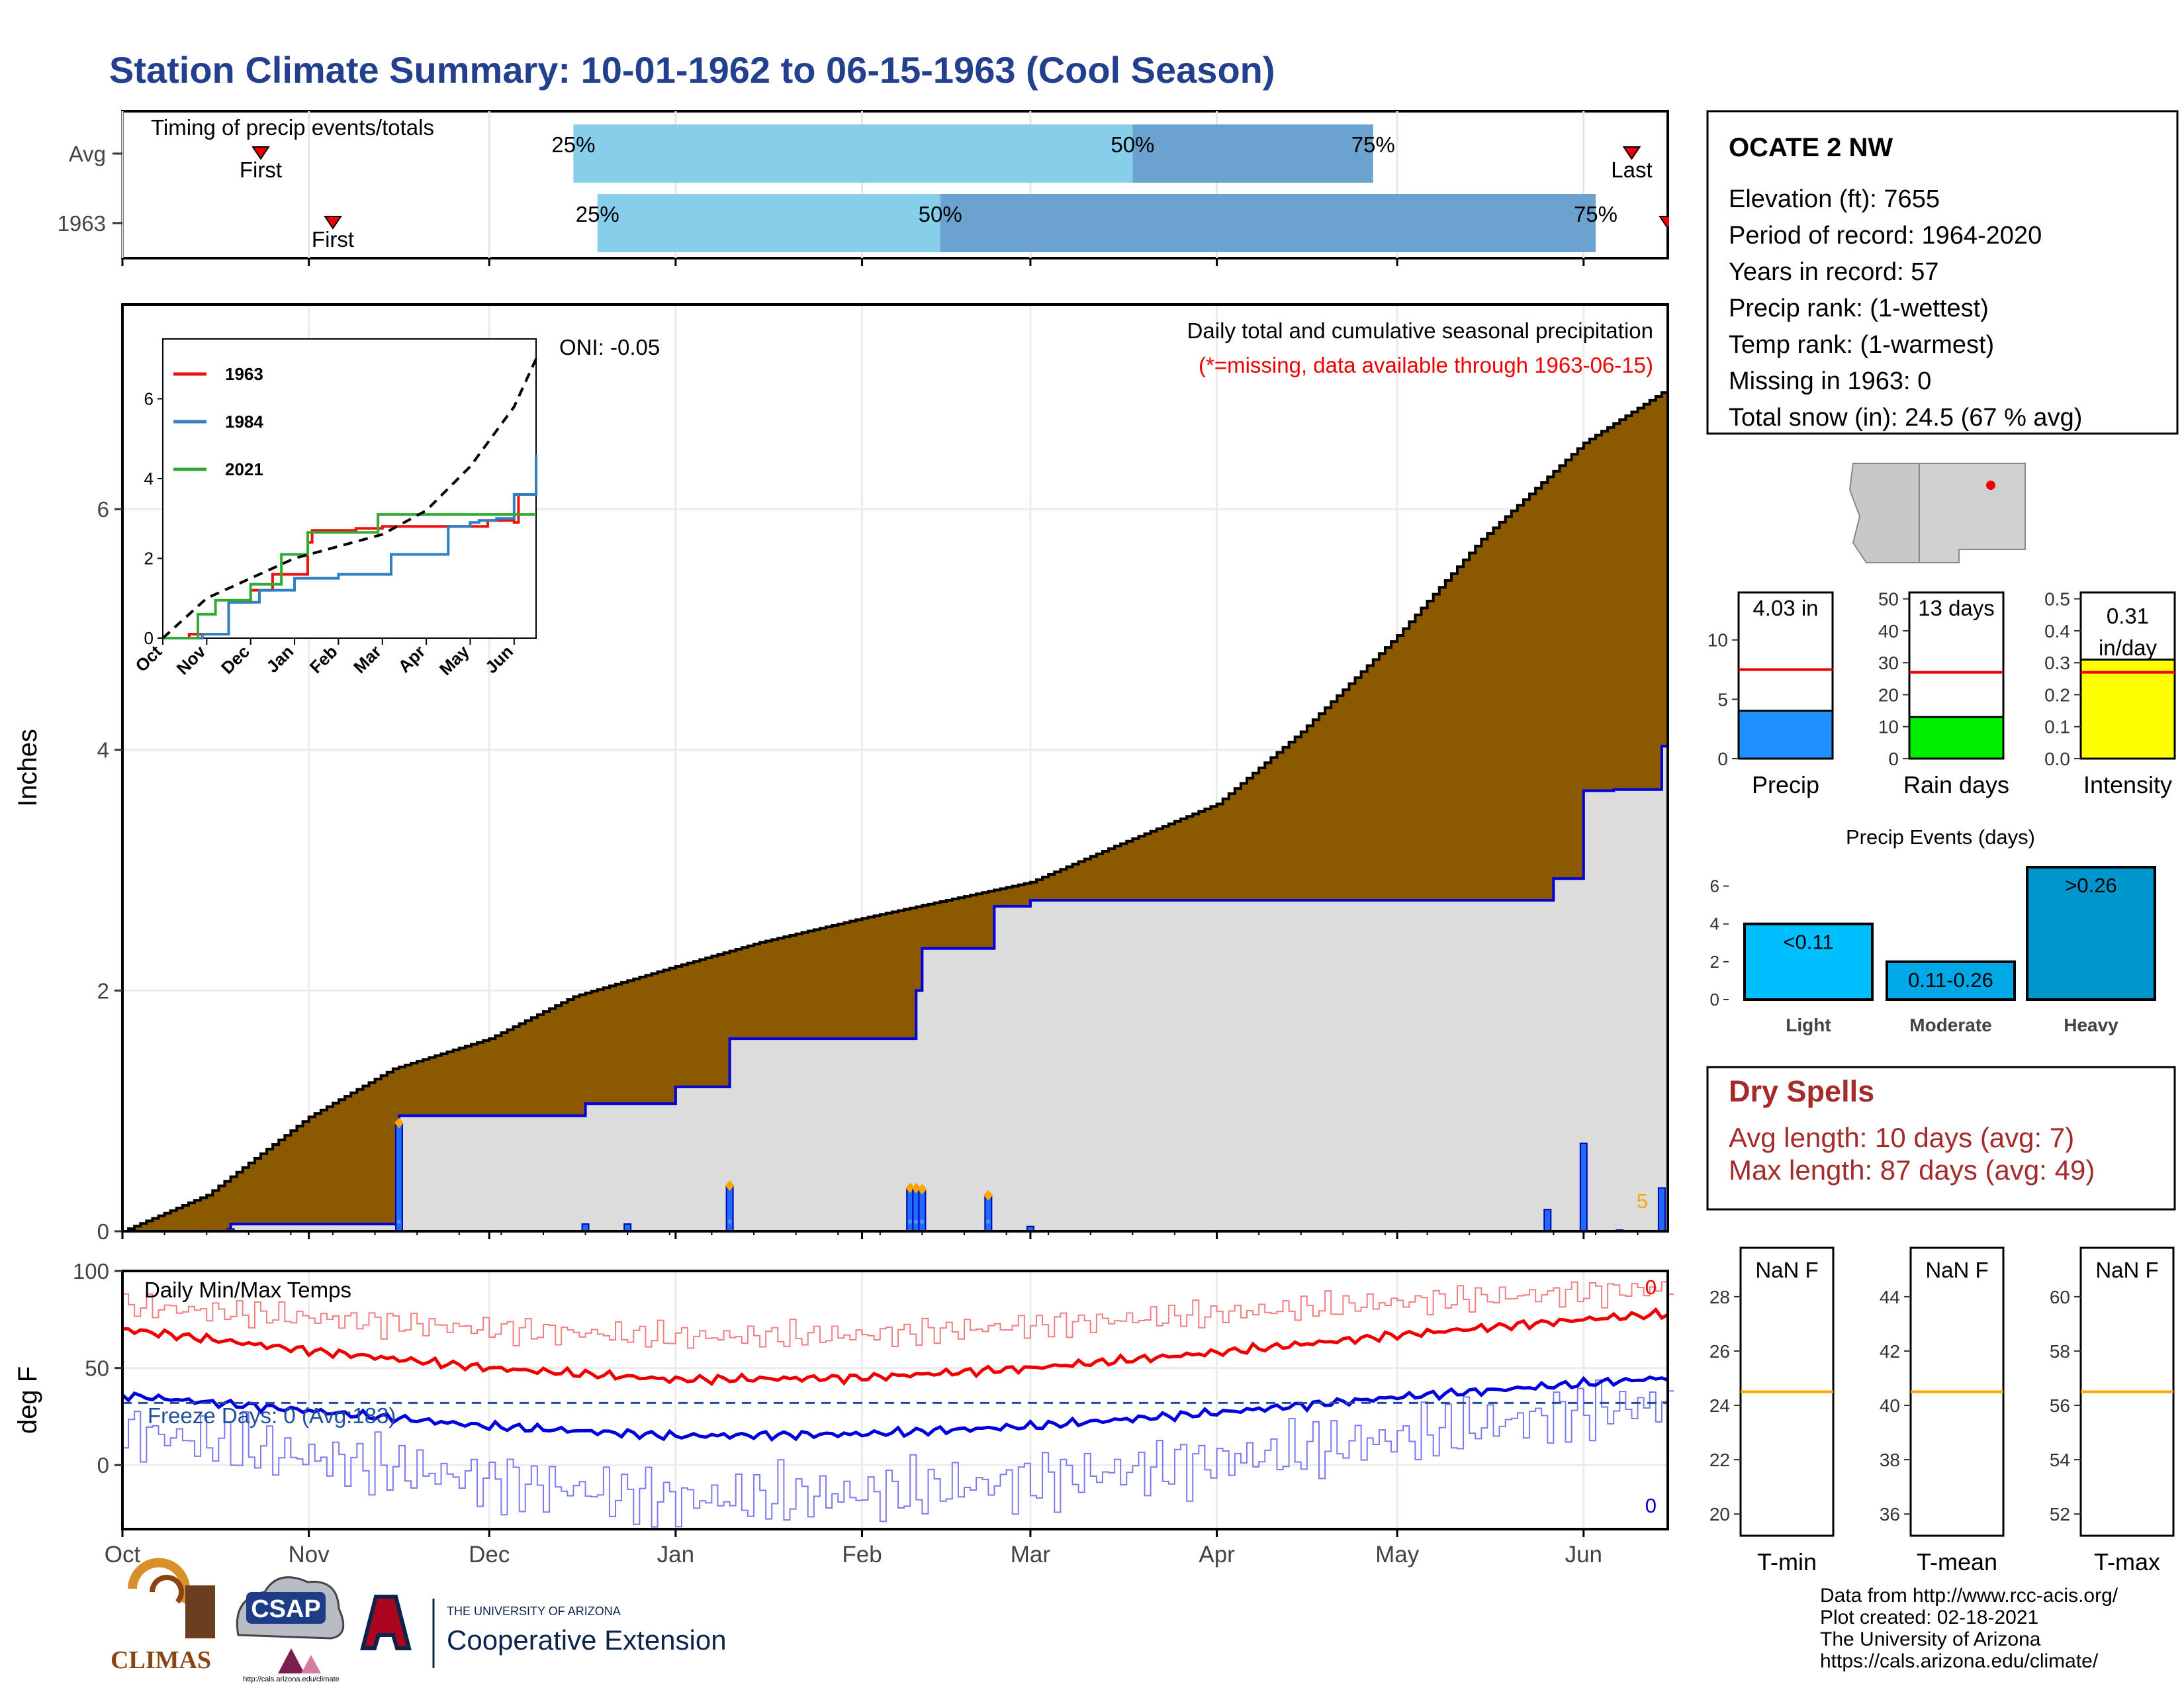  What do you see at coordinates (587, 1640) in the screenshot?
I see `ua-big-text: Cooperative Extension` at bounding box center [587, 1640].